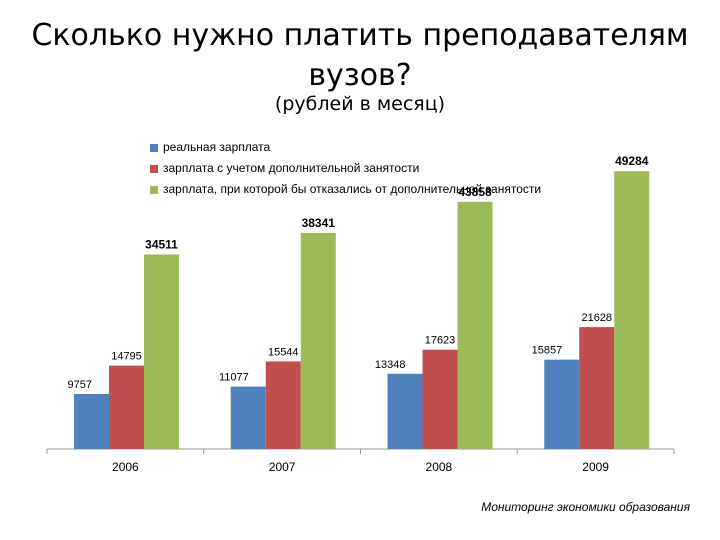 The width and height of the screenshot is (720, 540). I want to click on data-label-series-3-2009: 49284, so click(632, 161).